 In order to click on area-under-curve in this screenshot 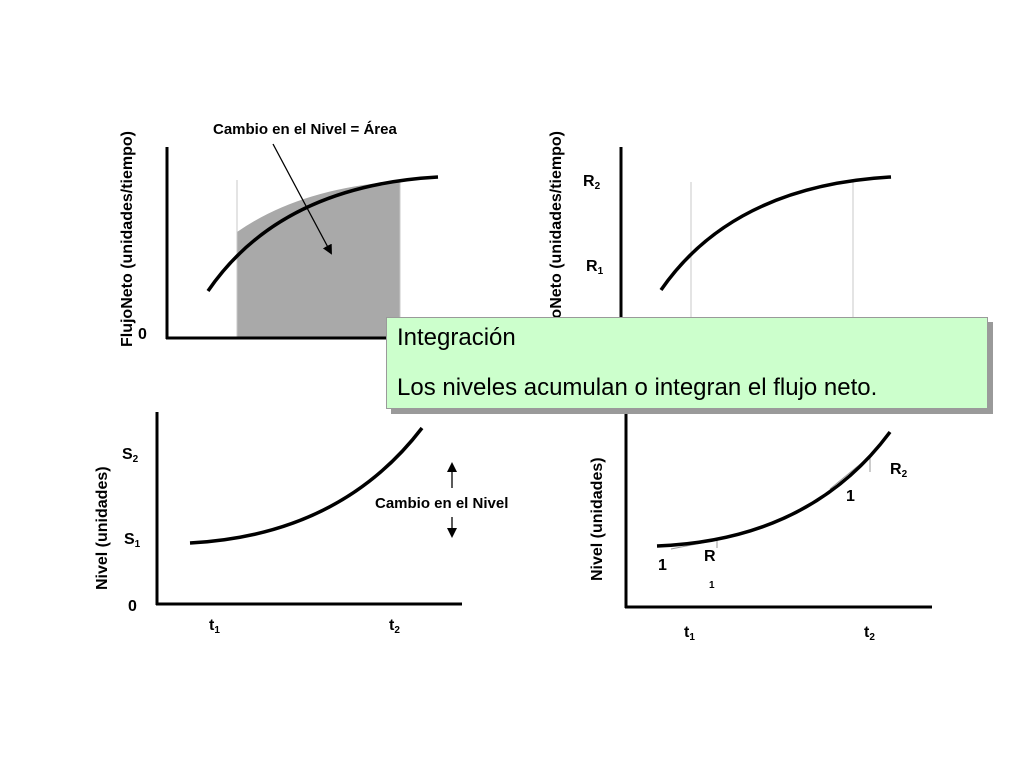, I will do `click(318, 259)`.